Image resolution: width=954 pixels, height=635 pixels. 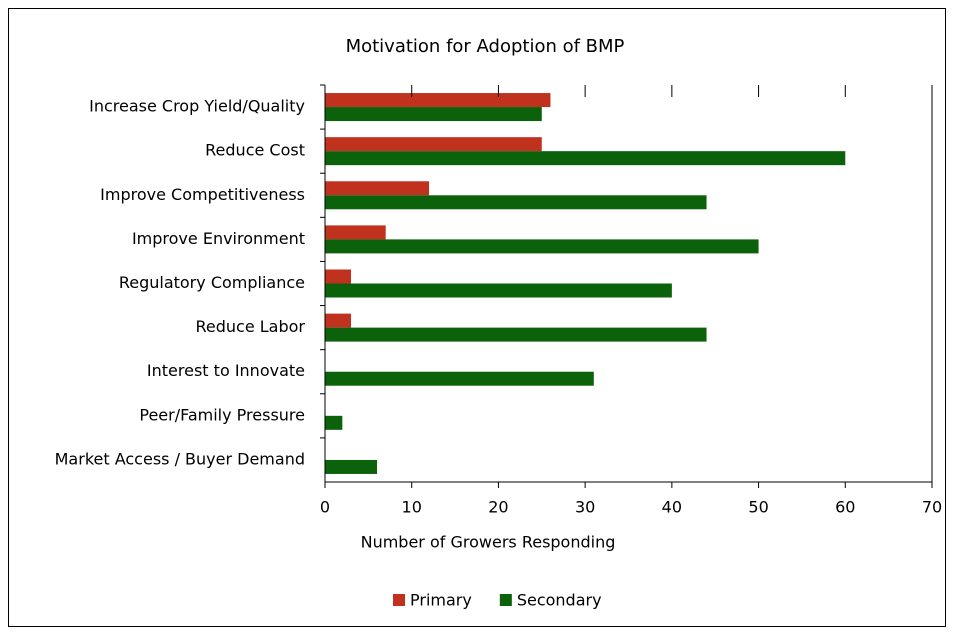 What do you see at coordinates (250, 326) in the screenshot?
I see `y-tick-label: Reduce Labor` at bounding box center [250, 326].